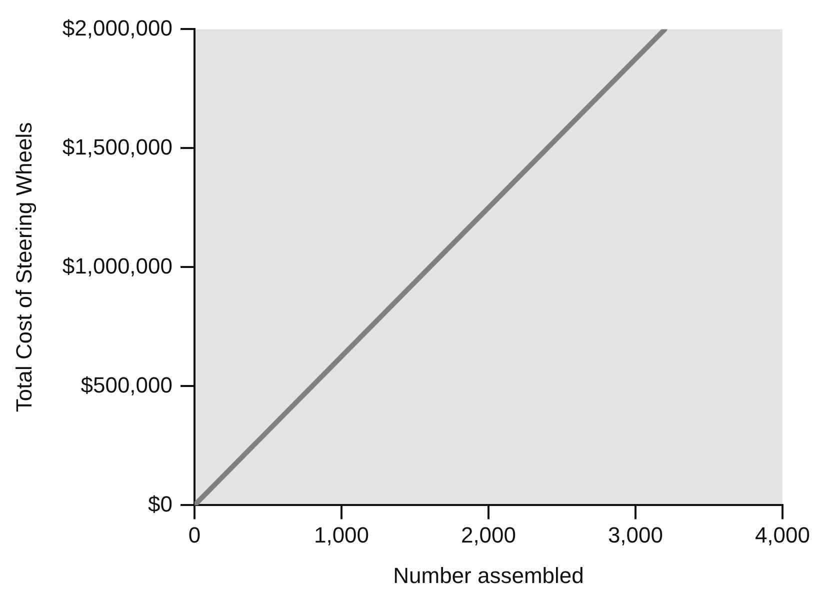 This screenshot has height=606, width=826. Describe the element at coordinates (194, 535) in the screenshot. I see `x-tick-label: 0` at that location.